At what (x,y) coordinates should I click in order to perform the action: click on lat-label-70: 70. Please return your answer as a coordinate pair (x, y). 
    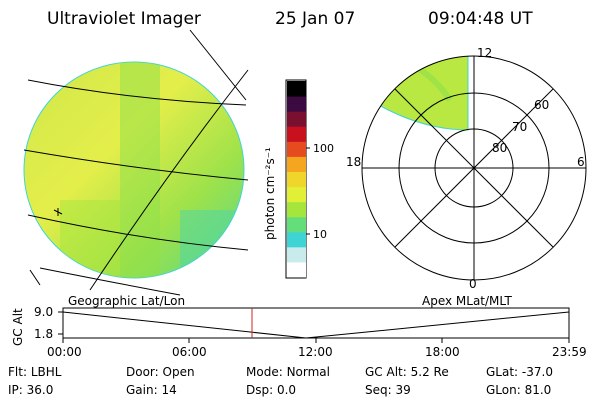
    Looking at the image, I should click on (520, 127).